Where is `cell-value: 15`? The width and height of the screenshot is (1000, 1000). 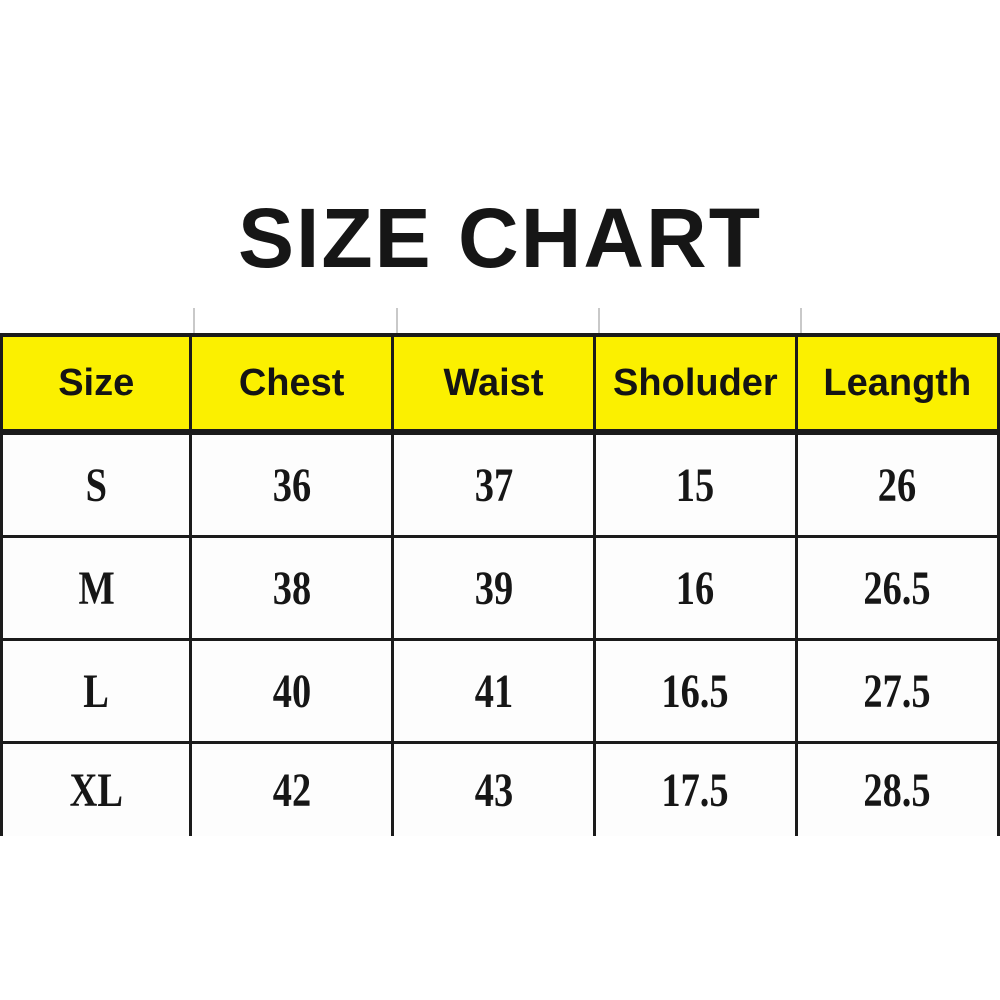
cell-value: 15 is located at coordinates (695, 485).